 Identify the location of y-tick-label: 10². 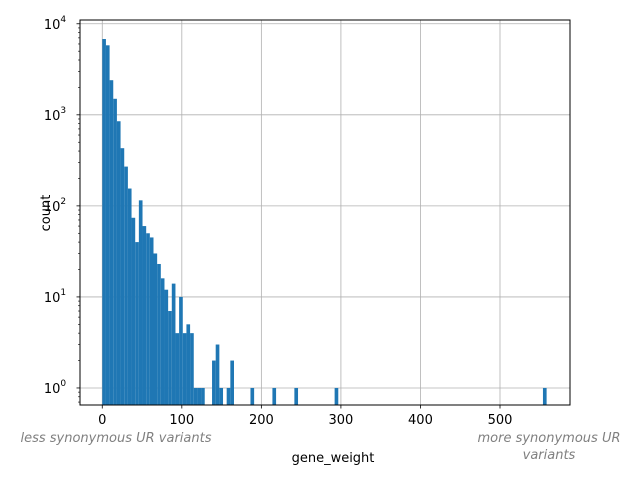
(55, 206).